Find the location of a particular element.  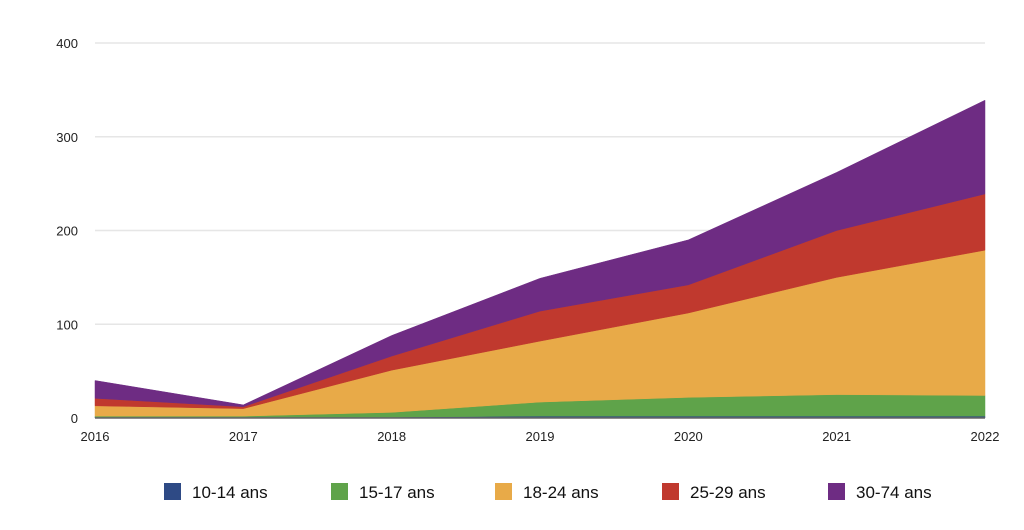

x-tick-label: 2022 is located at coordinates (985, 436).